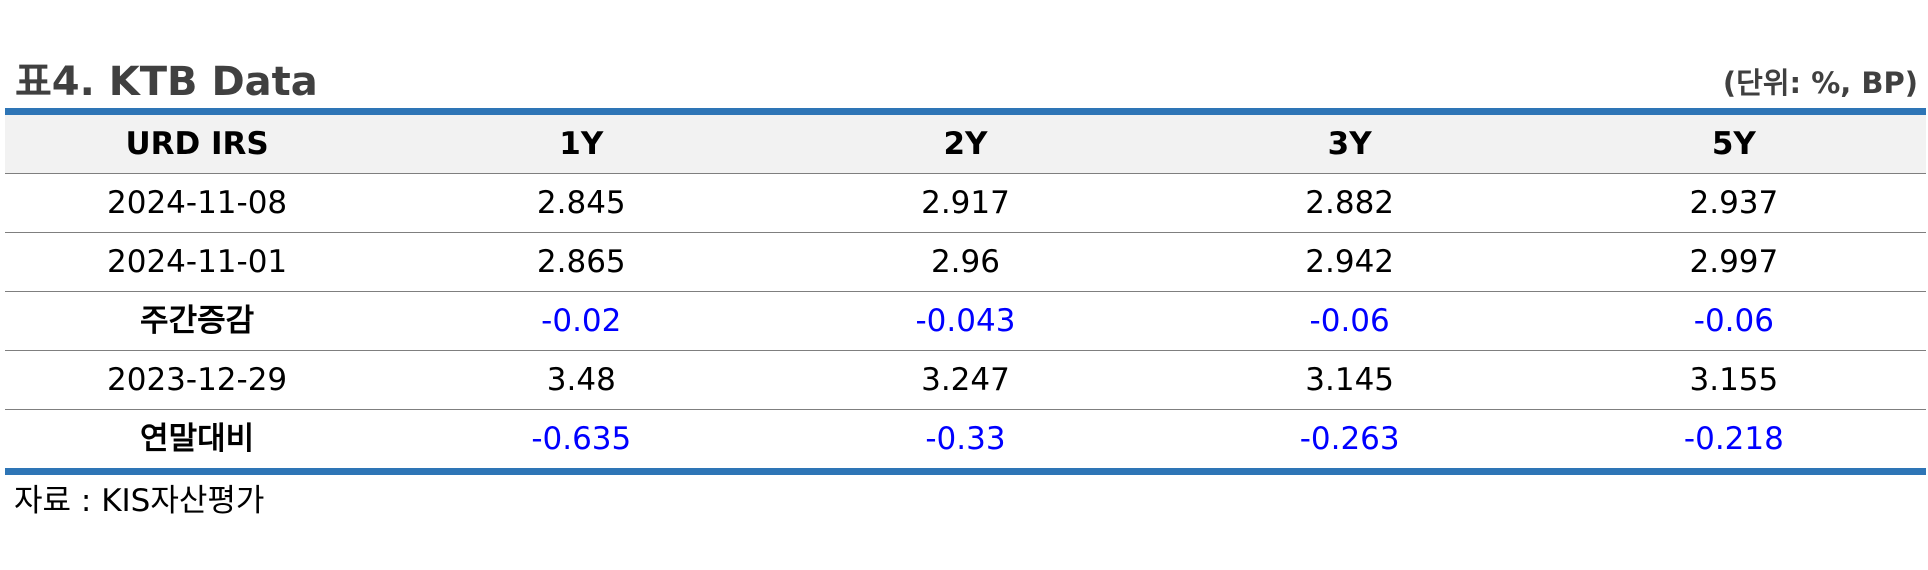  Describe the element at coordinates (581, 142) in the screenshot. I see `column-header-1y: 1Y` at that location.